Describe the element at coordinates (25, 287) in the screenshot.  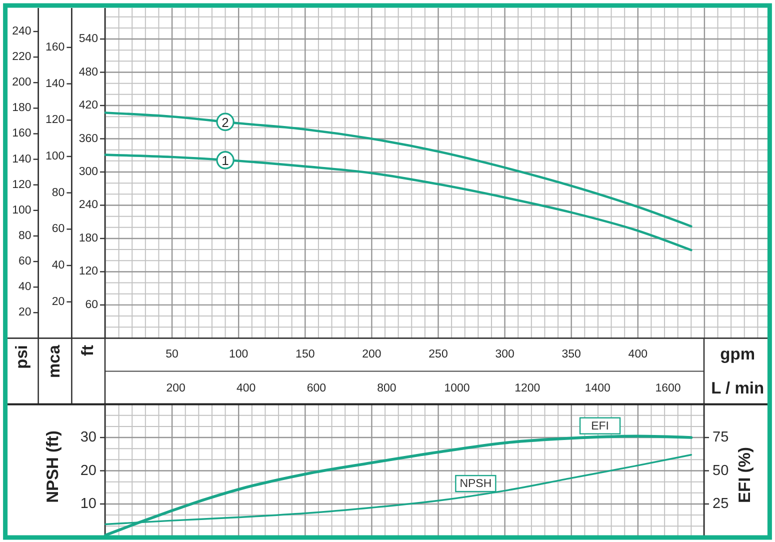
I see `y3-tick-label: 40` at that location.